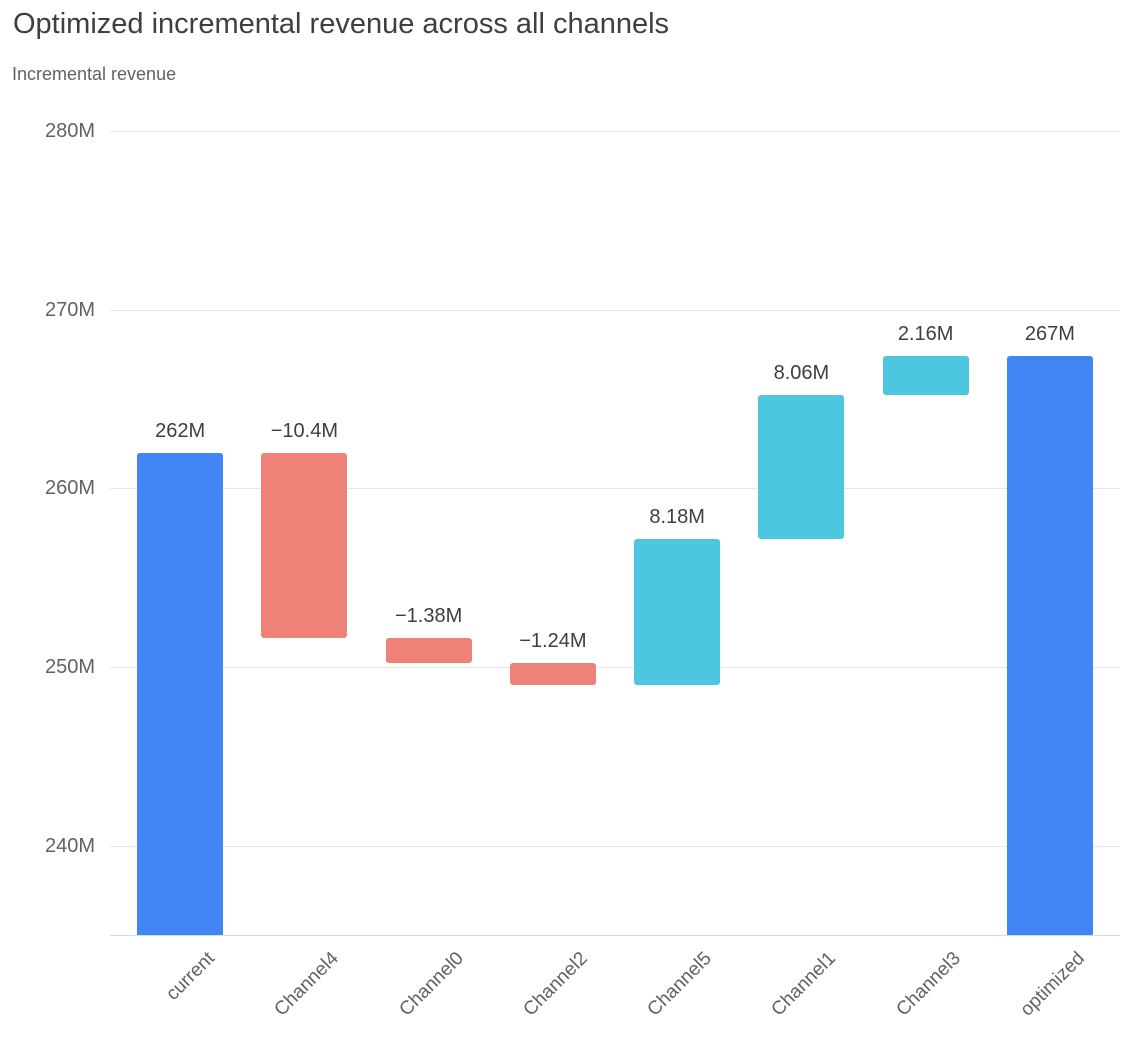 The width and height of the screenshot is (1135, 1054). What do you see at coordinates (180, 693) in the screenshot?
I see `bar-current` at bounding box center [180, 693].